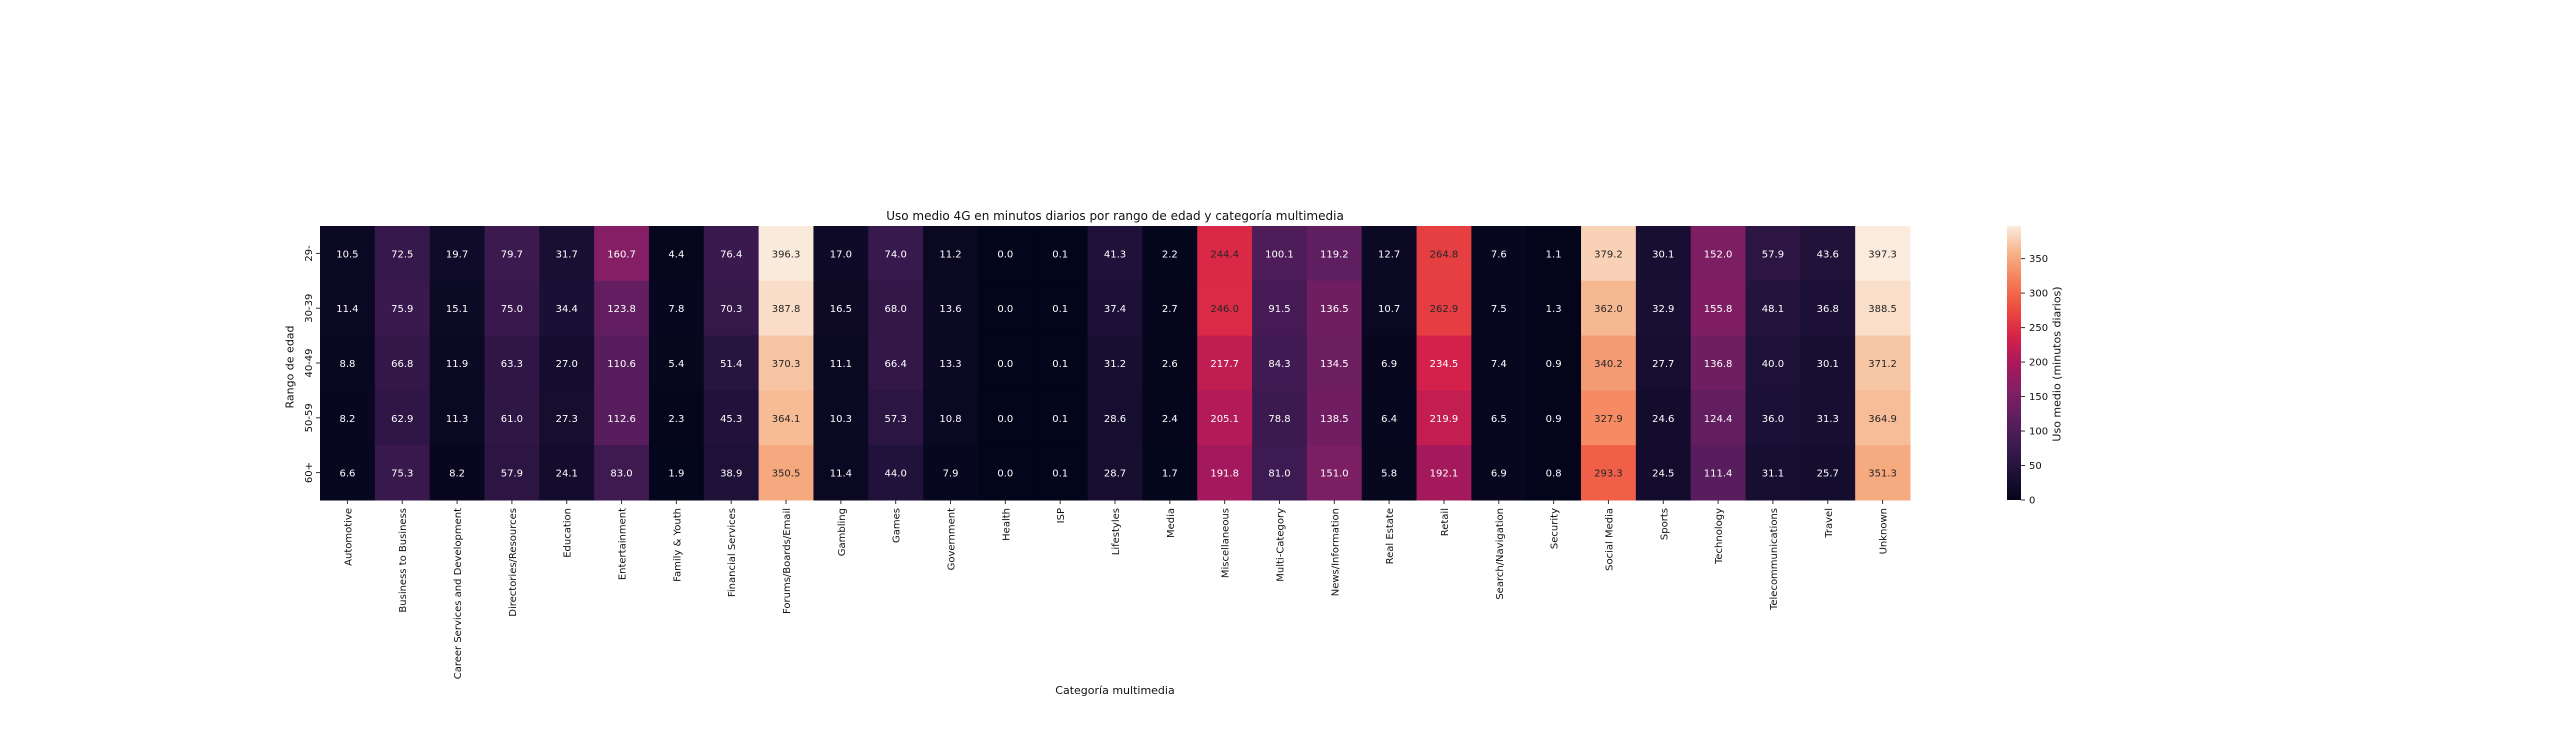 The image size is (2560, 731). I want to click on cell-value-label: 31.1, so click(1773, 474).